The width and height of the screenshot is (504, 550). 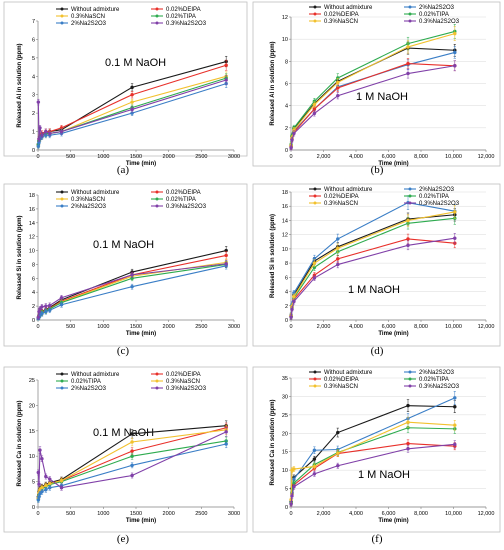 I want to click on panel-label: (b), so click(x=377, y=170).